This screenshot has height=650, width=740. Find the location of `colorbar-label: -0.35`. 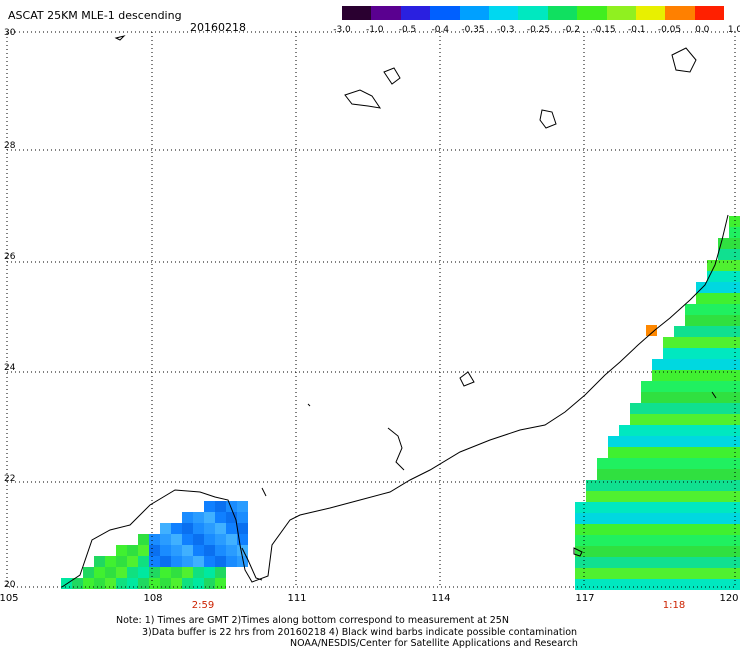

colorbar-label: -0.35 is located at coordinates (473, 30).